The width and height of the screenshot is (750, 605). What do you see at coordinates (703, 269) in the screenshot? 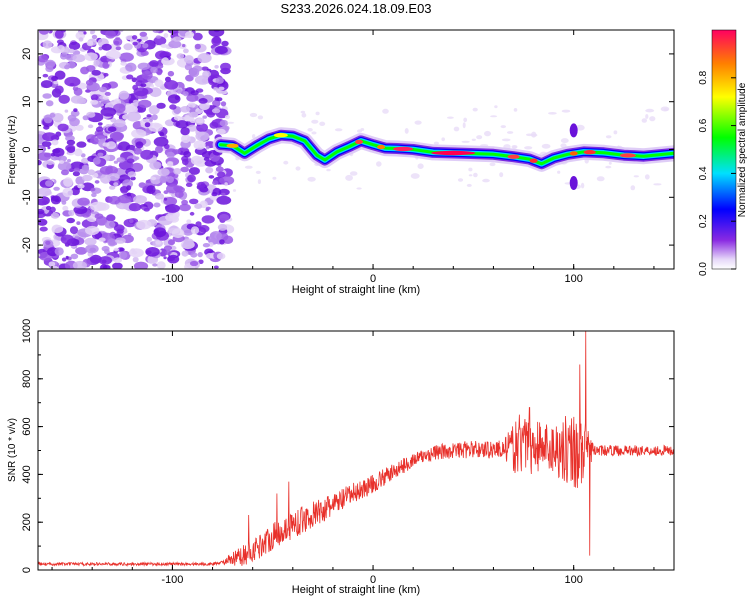
I see `colorbar-tick-label: 0.0` at bounding box center [703, 269].